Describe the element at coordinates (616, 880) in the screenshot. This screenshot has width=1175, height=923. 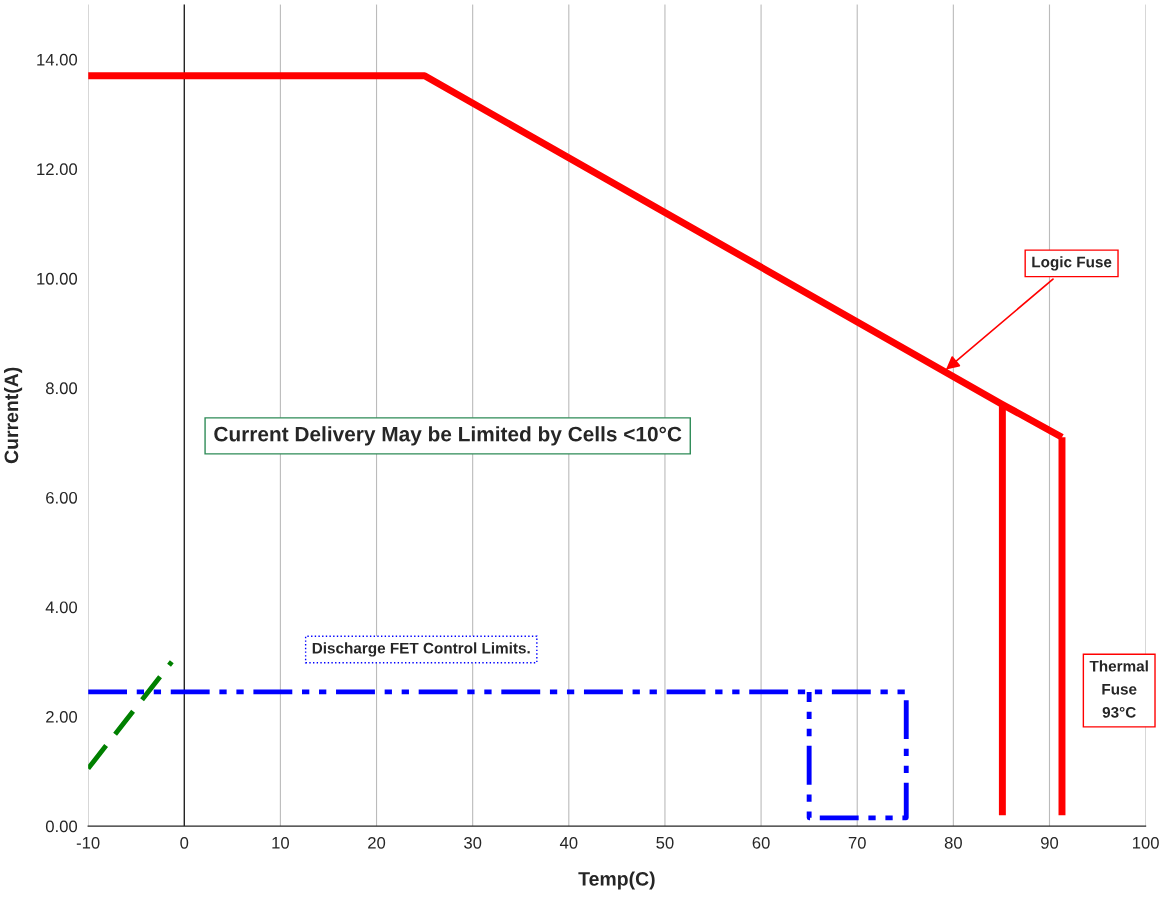
I see `x-axis-title: Temp(C)` at that location.